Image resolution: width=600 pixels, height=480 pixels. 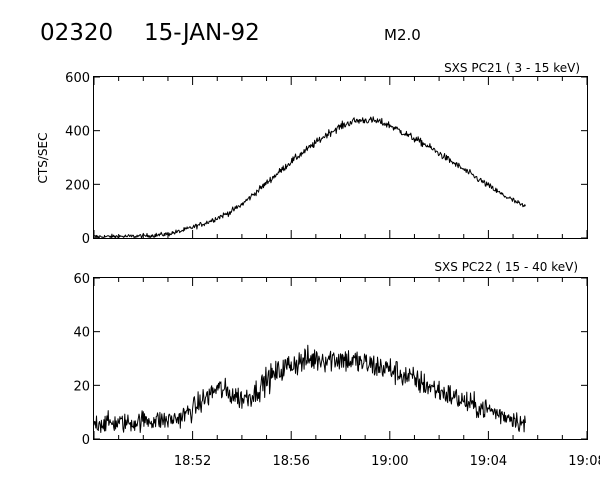 What do you see at coordinates (43, 158) in the screenshot?
I see `panel-pc21-ylabel: CTS/SEC` at bounding box center [43, 158].